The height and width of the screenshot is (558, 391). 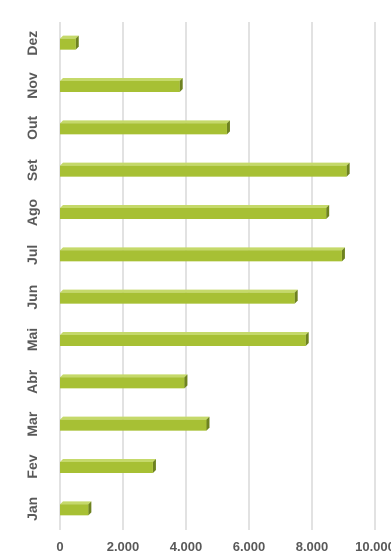 What do you see at coordinates (59, 546) in the screenshot?
I see `x-tick-label: 0` at bounding box center [59, 546].